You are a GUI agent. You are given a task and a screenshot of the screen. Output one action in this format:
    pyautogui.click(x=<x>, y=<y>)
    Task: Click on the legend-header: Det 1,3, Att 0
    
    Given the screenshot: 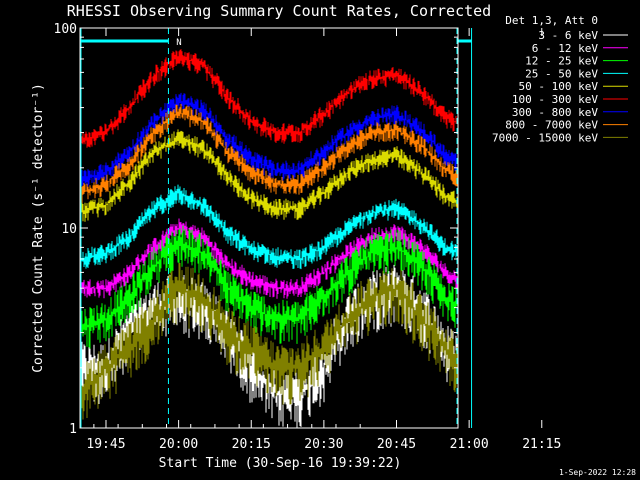 What is the action you would take?
    pyautogui.click(x=551, y=20)
    